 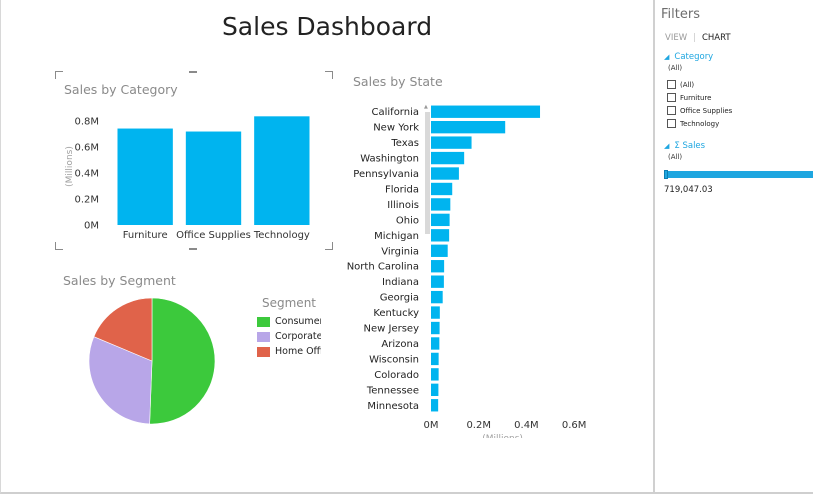 I want to click on selection-edge-bottom, so click(x=193, y=249).